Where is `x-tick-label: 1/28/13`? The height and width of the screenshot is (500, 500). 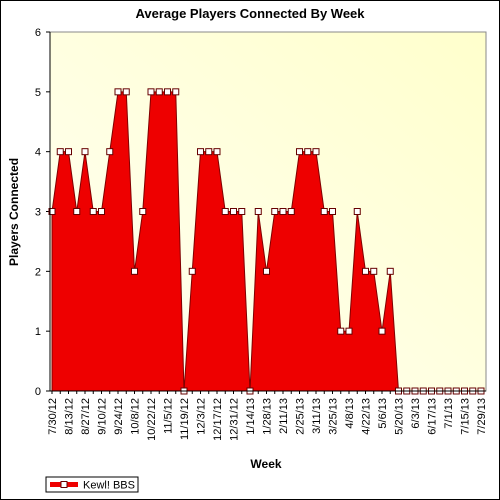 x-tick-label: 1/28/13 is located at coordinates (268, 416).